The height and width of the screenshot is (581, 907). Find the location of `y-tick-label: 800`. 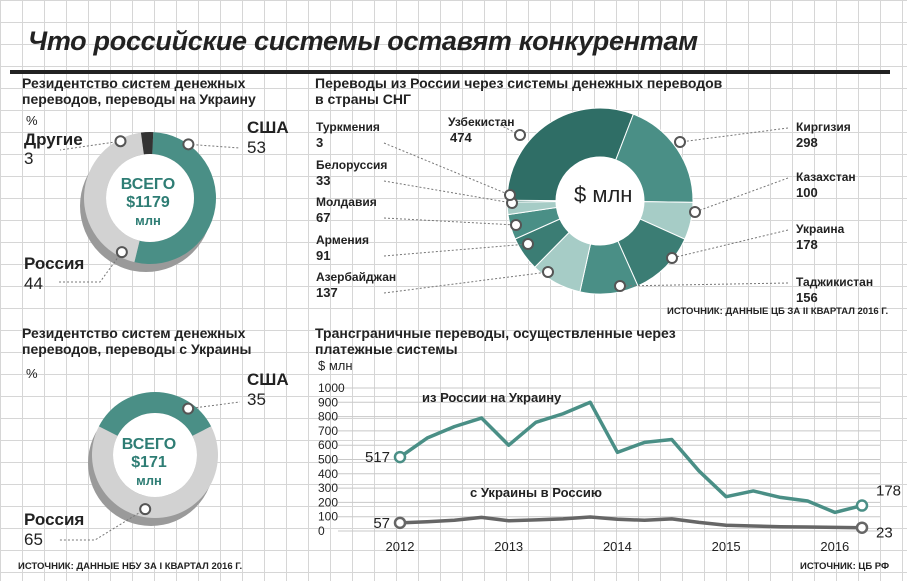

y-tick-label: 800 is located at coordinates (328, 417).